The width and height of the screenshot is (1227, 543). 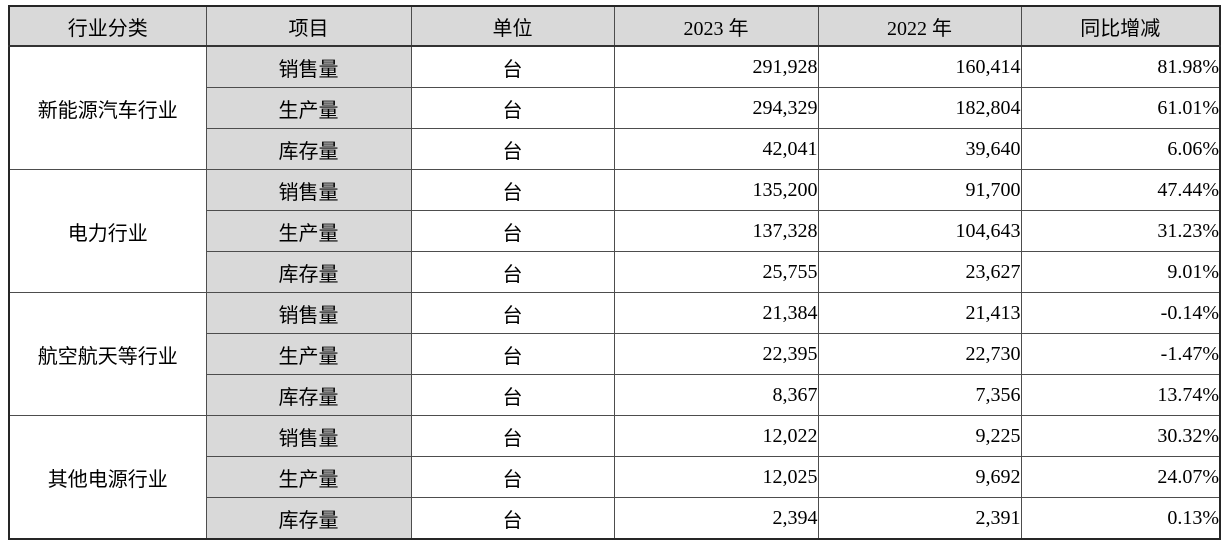 I want to click on table-row: 生产量 台 137,328 104,643 31.23%, so click(x=615, y=231).